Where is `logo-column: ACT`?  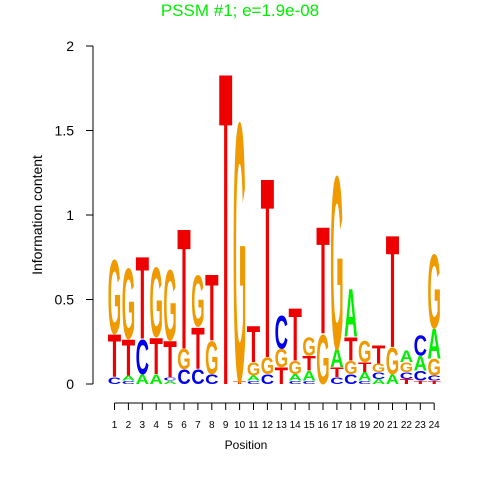 logo-column: ACT is located at coordinates (142, 309).